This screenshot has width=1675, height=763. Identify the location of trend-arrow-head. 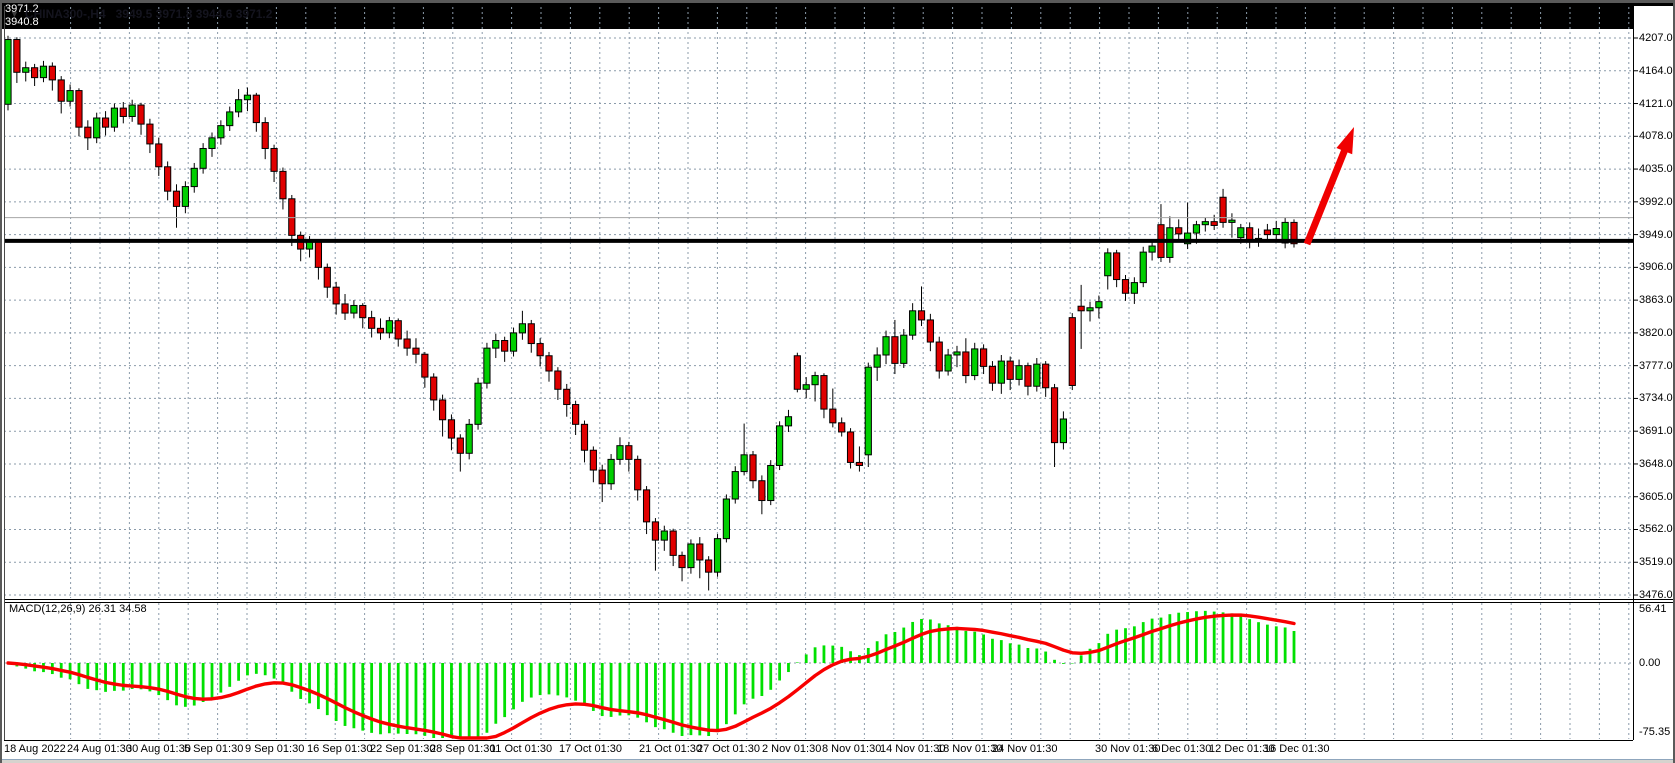
(1345, 141).